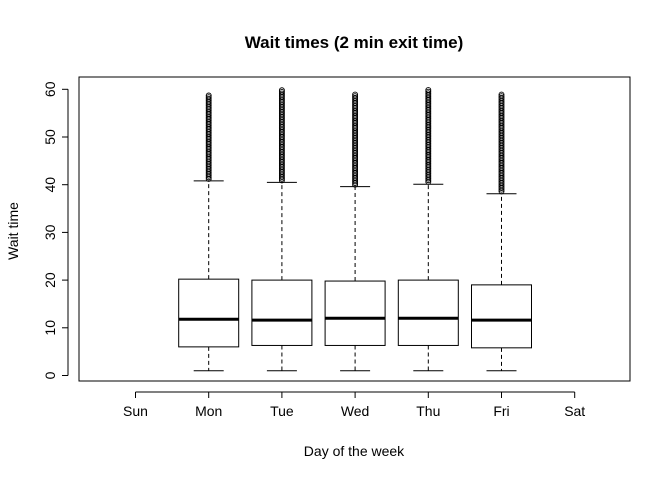 This screenshot has height=485, width=672. Describe the element at coordinates (354, 42) in the screenshot. I see `chart-title: Wait times (2 min exit time)` at that location.